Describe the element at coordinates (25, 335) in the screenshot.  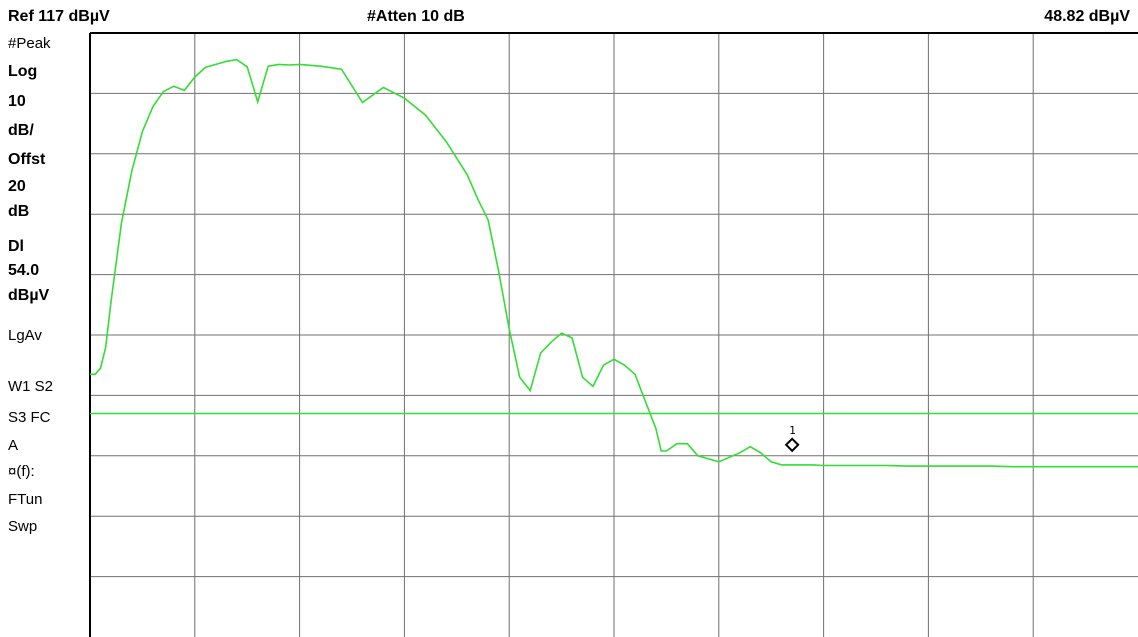
I see `avg-mode-label: LgAv` at that location.